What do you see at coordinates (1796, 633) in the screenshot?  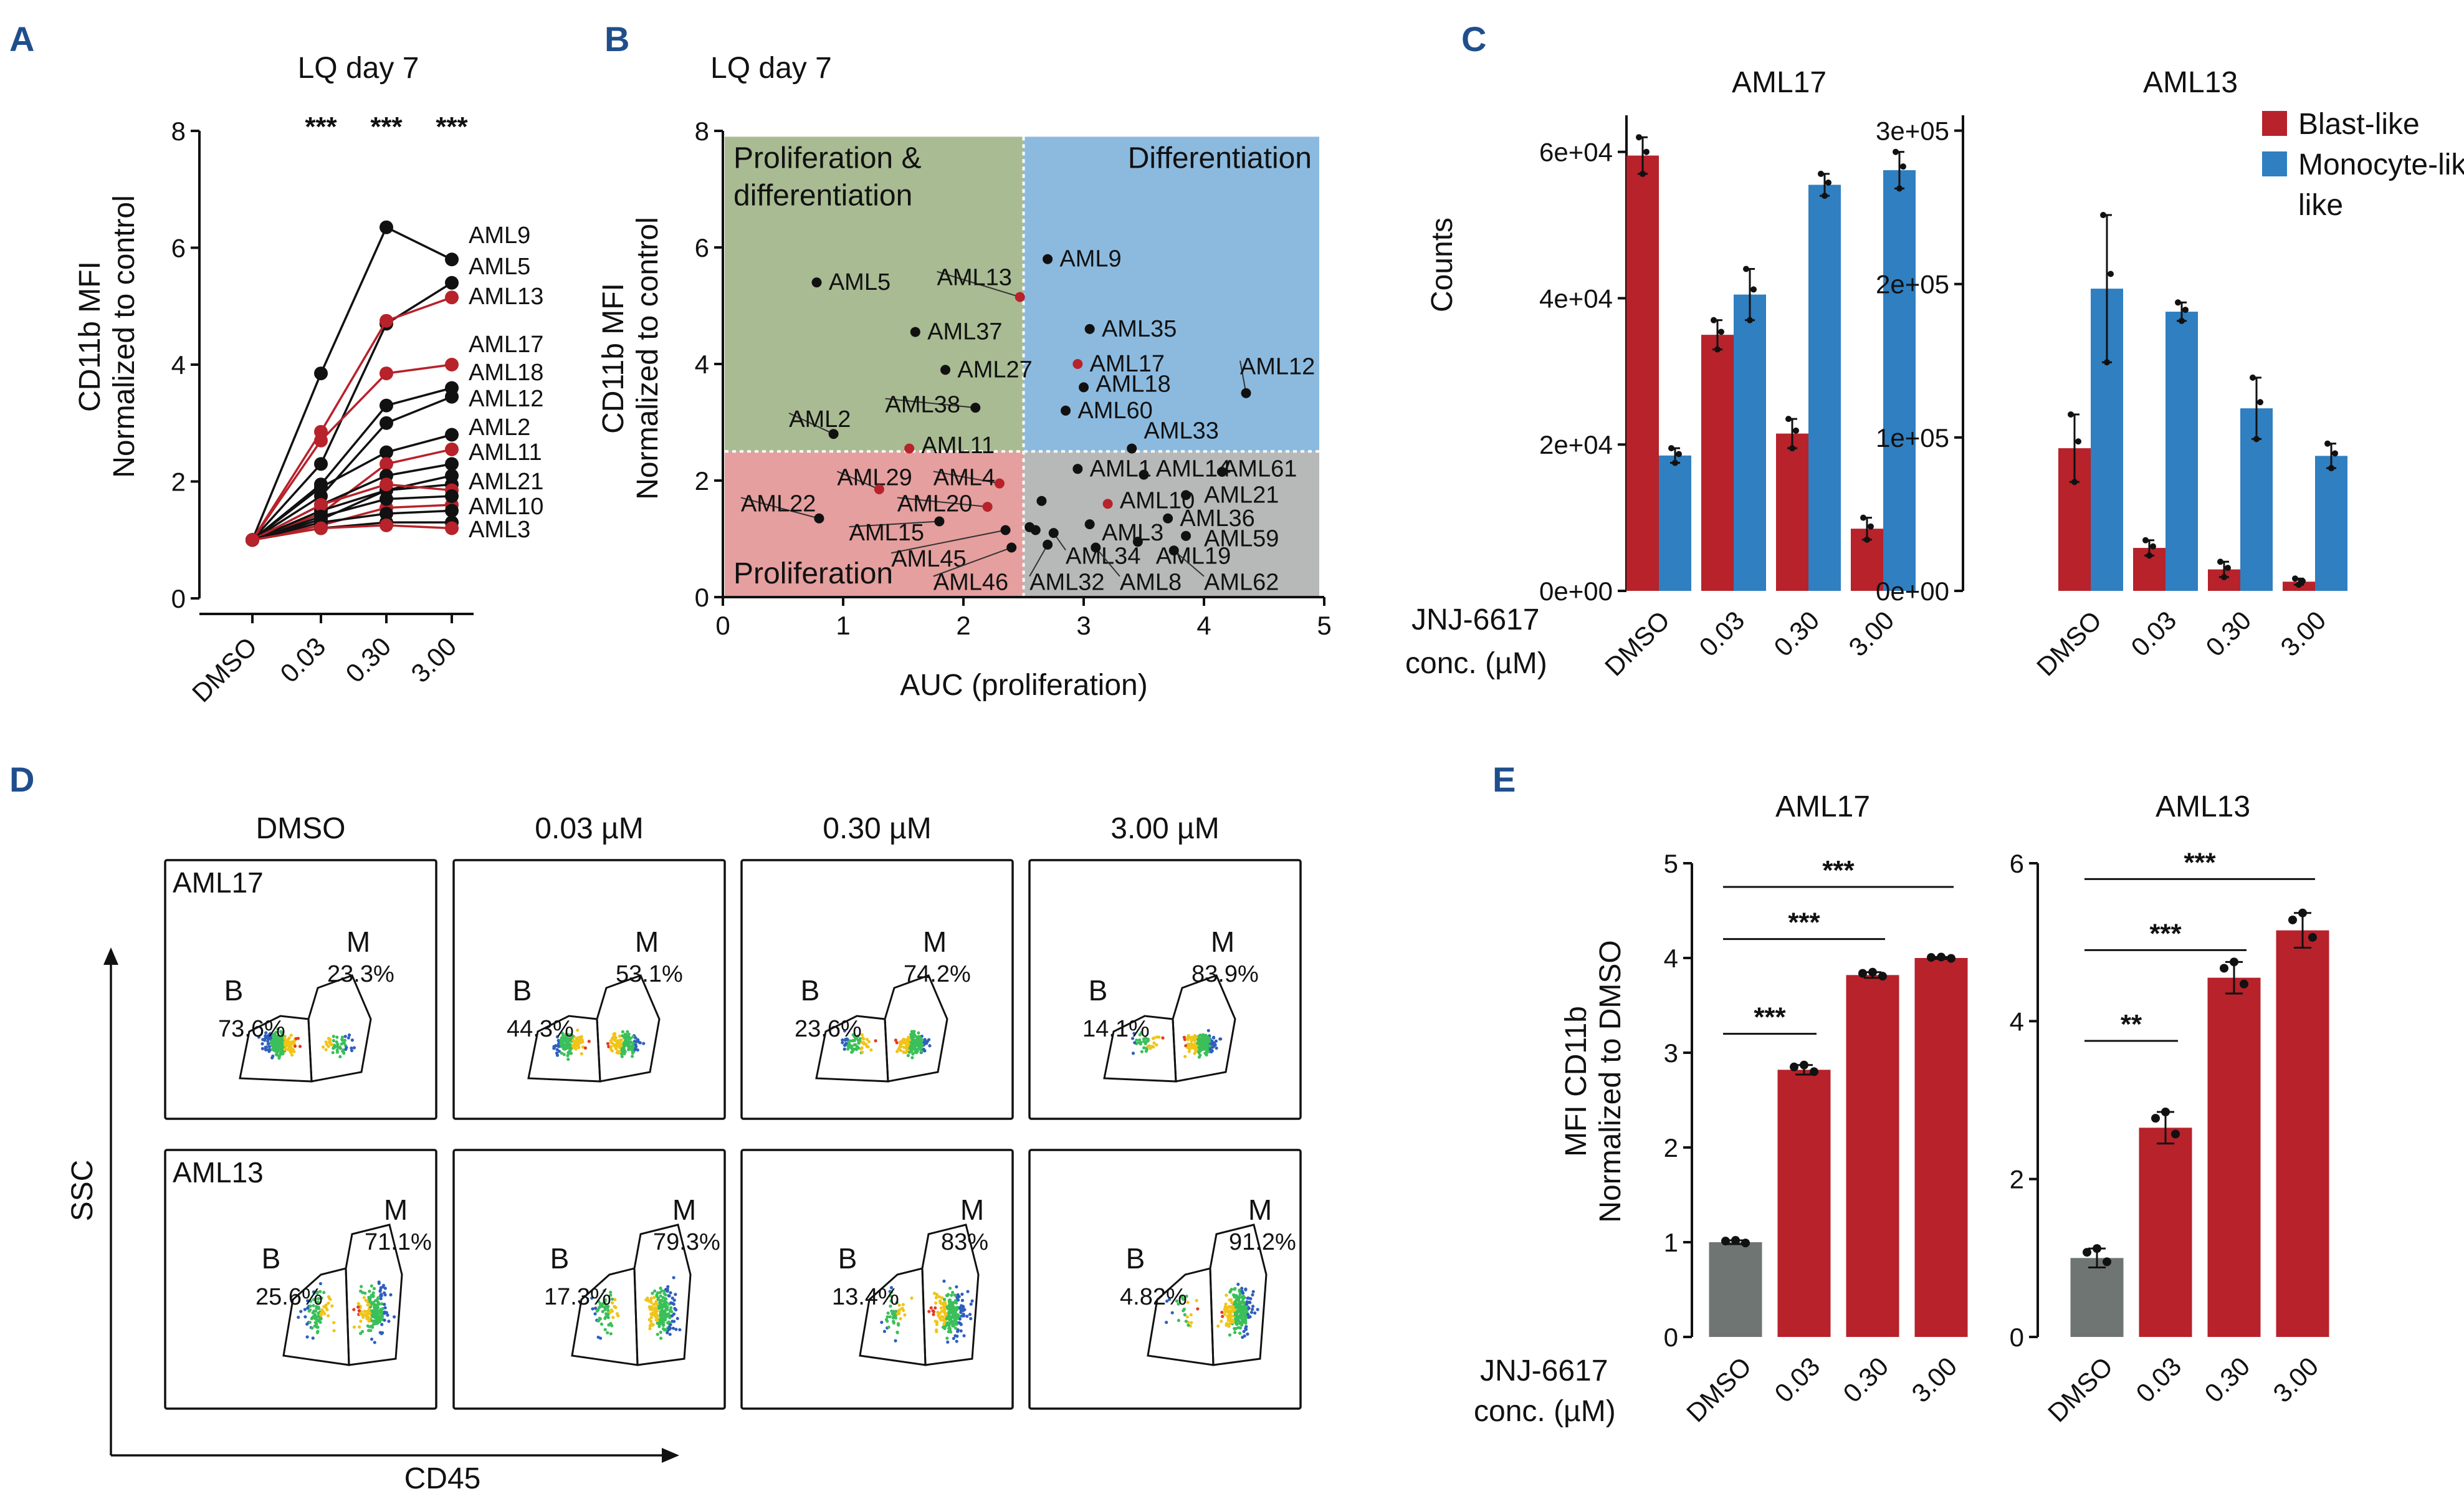 I see `panel-c-xtick-label: 0.30` at bounding box center [1796, 633].